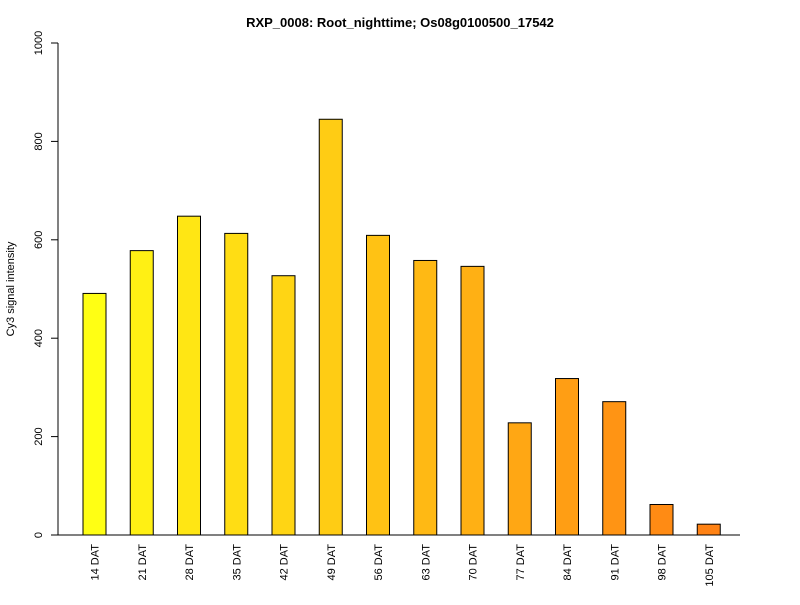 The image size is (800, 605). What do you see at coordinates (474, 562) in the screenshot?
I see `x-tick-label: 70 DAT` at bounding box center [474, 562].